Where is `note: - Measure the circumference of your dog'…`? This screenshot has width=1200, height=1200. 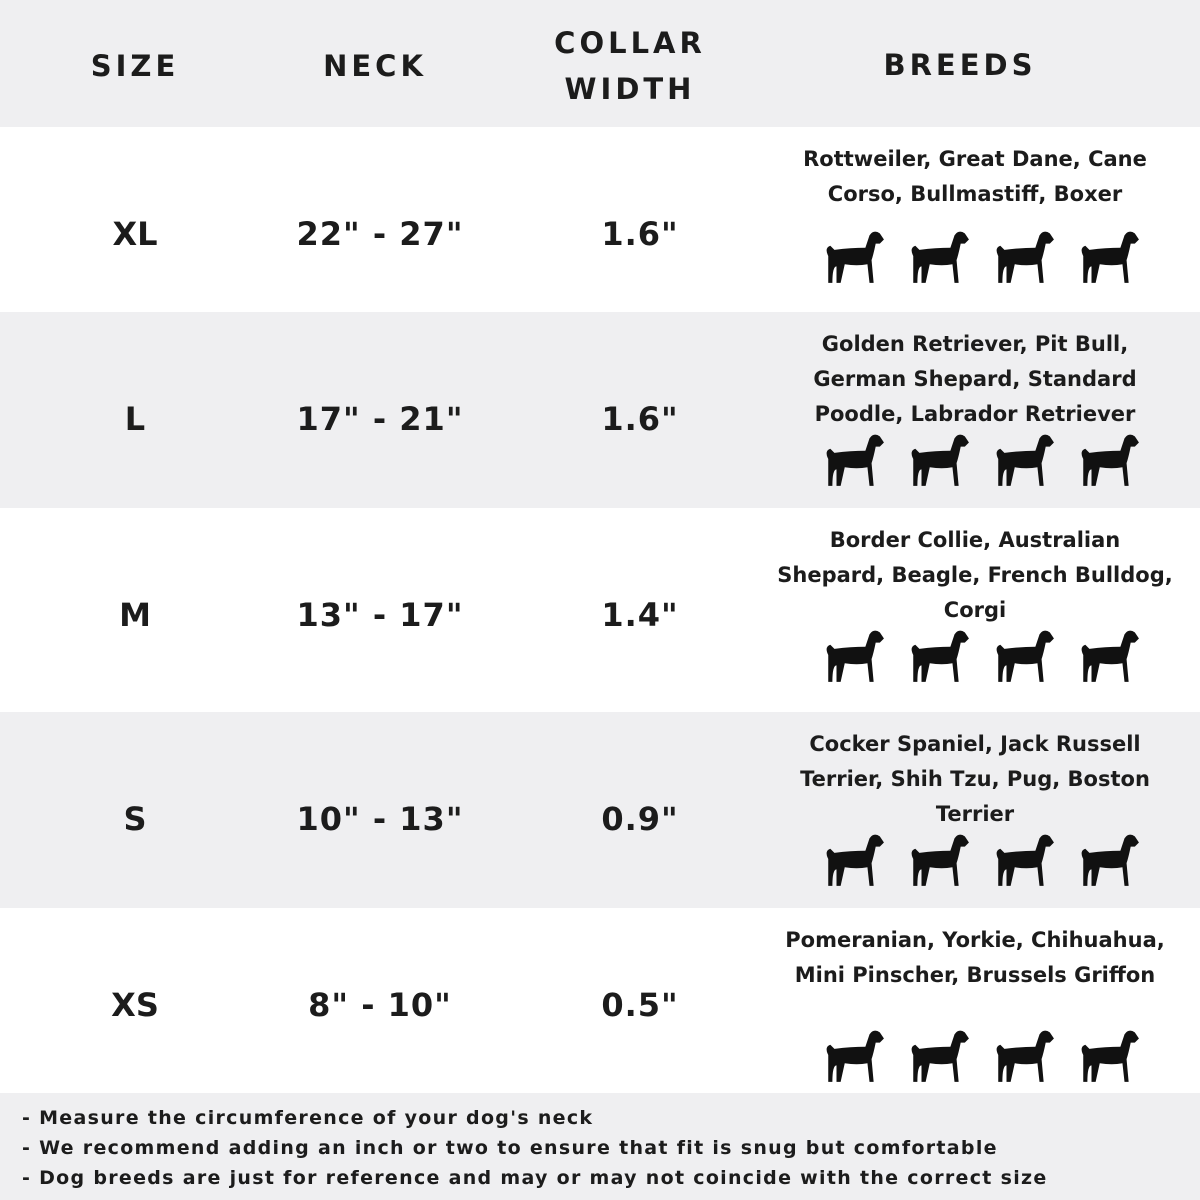
note: - Measure the circumference of your dog'… is located at coordinates (308, 1118).